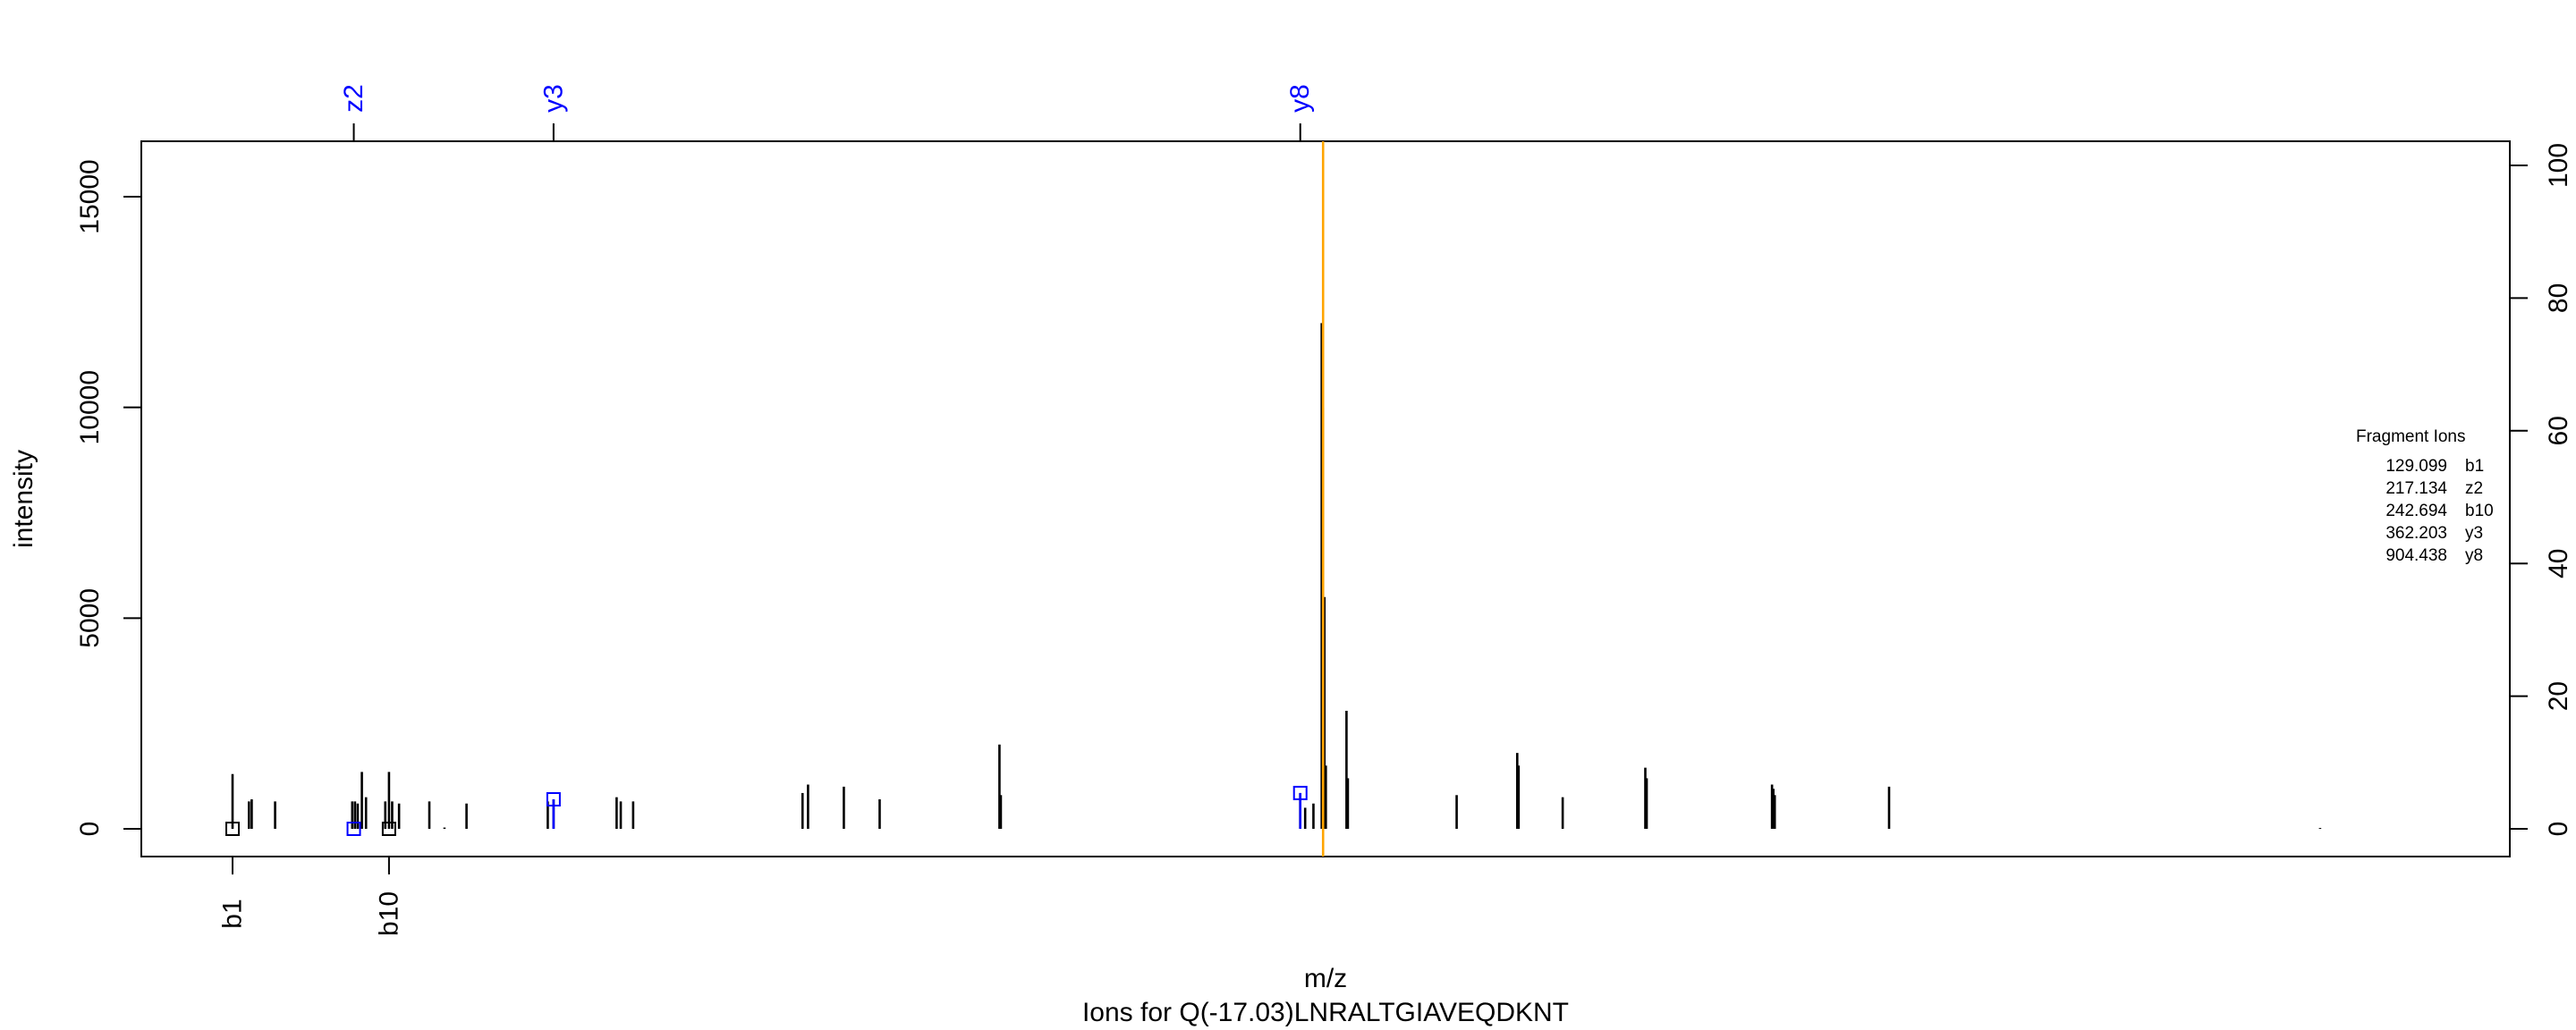 This screenshot has height=1030, width=2576. What do you see at coordinates (2558, 298) in the screenshot?
I see `right-tick-label: 80` at bounding box center [2558, 298].